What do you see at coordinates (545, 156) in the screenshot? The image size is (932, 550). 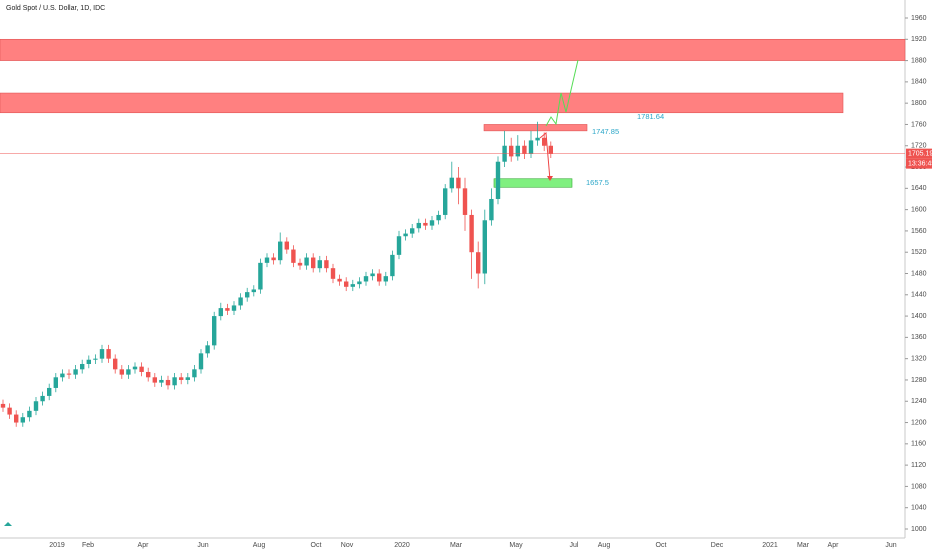 I see `bearish-projection` at bounding box center [545, 156].